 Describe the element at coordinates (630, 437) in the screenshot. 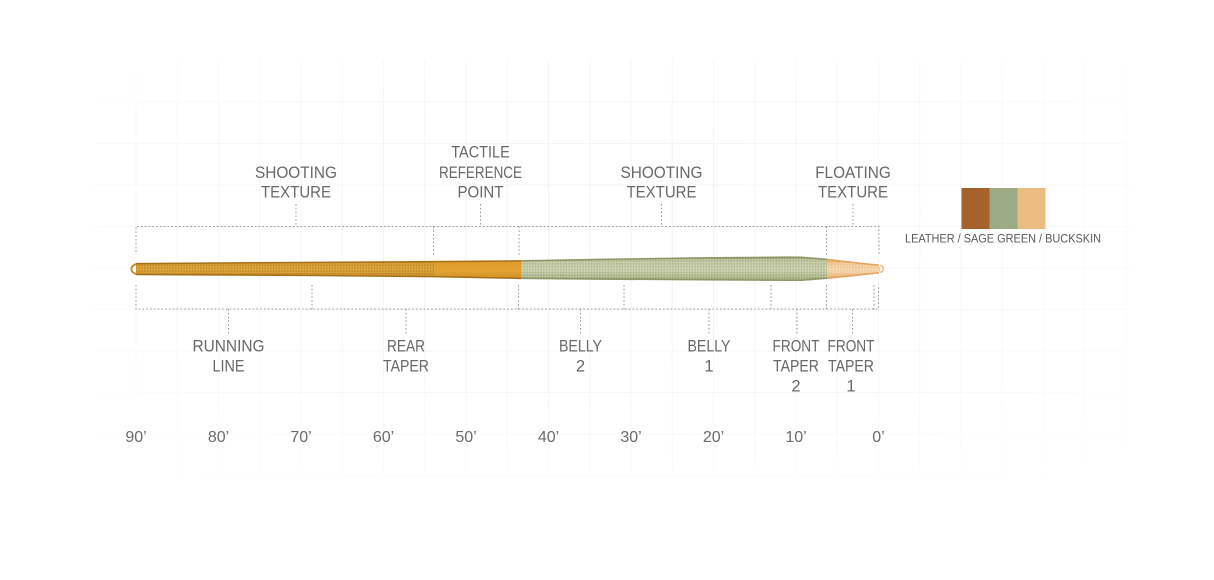

I see `svg-text: 30’` at that location.